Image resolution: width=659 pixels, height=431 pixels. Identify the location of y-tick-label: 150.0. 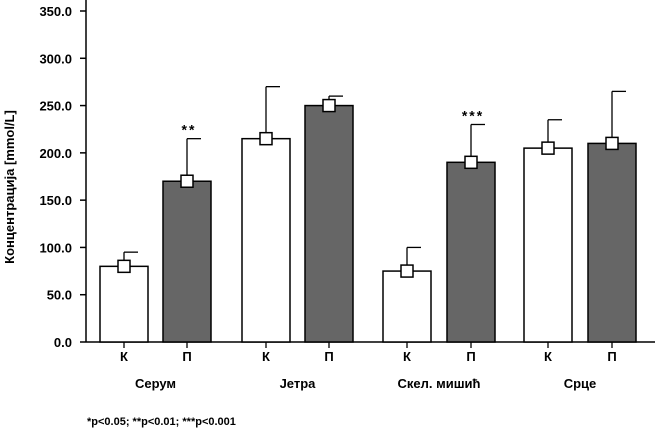
(55, 200).